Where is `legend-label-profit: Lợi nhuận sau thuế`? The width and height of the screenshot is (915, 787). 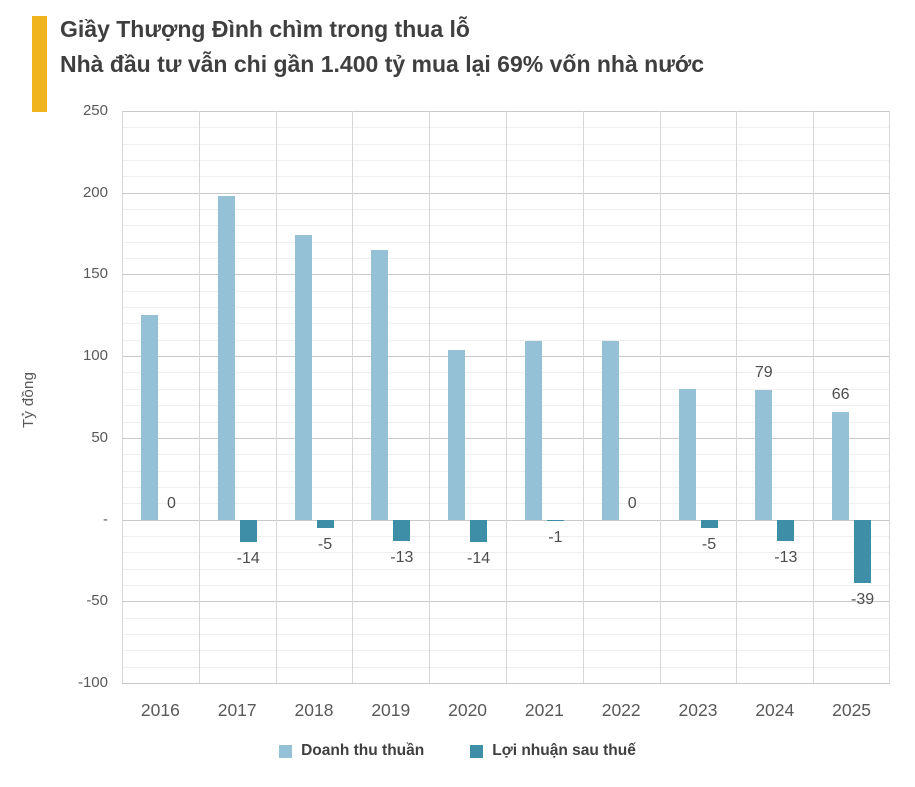 legend-label-profit: Lợi nhuận sau thuế is located at coordinates (564, 750).